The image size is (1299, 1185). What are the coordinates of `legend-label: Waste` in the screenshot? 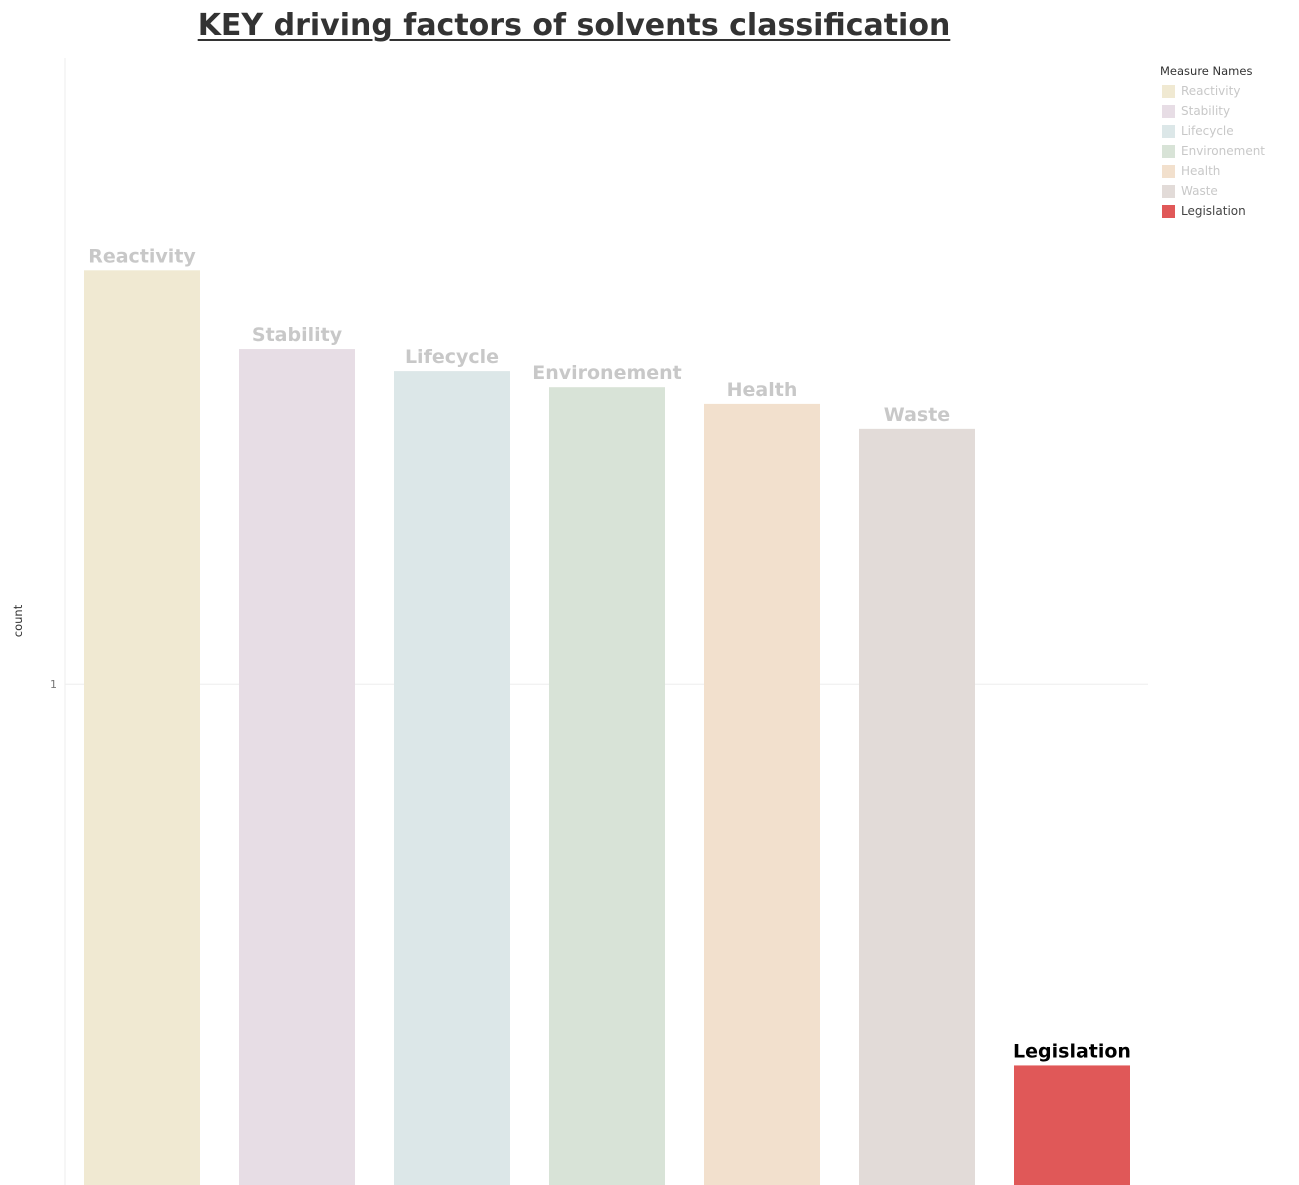 It's located at (1199, 191).